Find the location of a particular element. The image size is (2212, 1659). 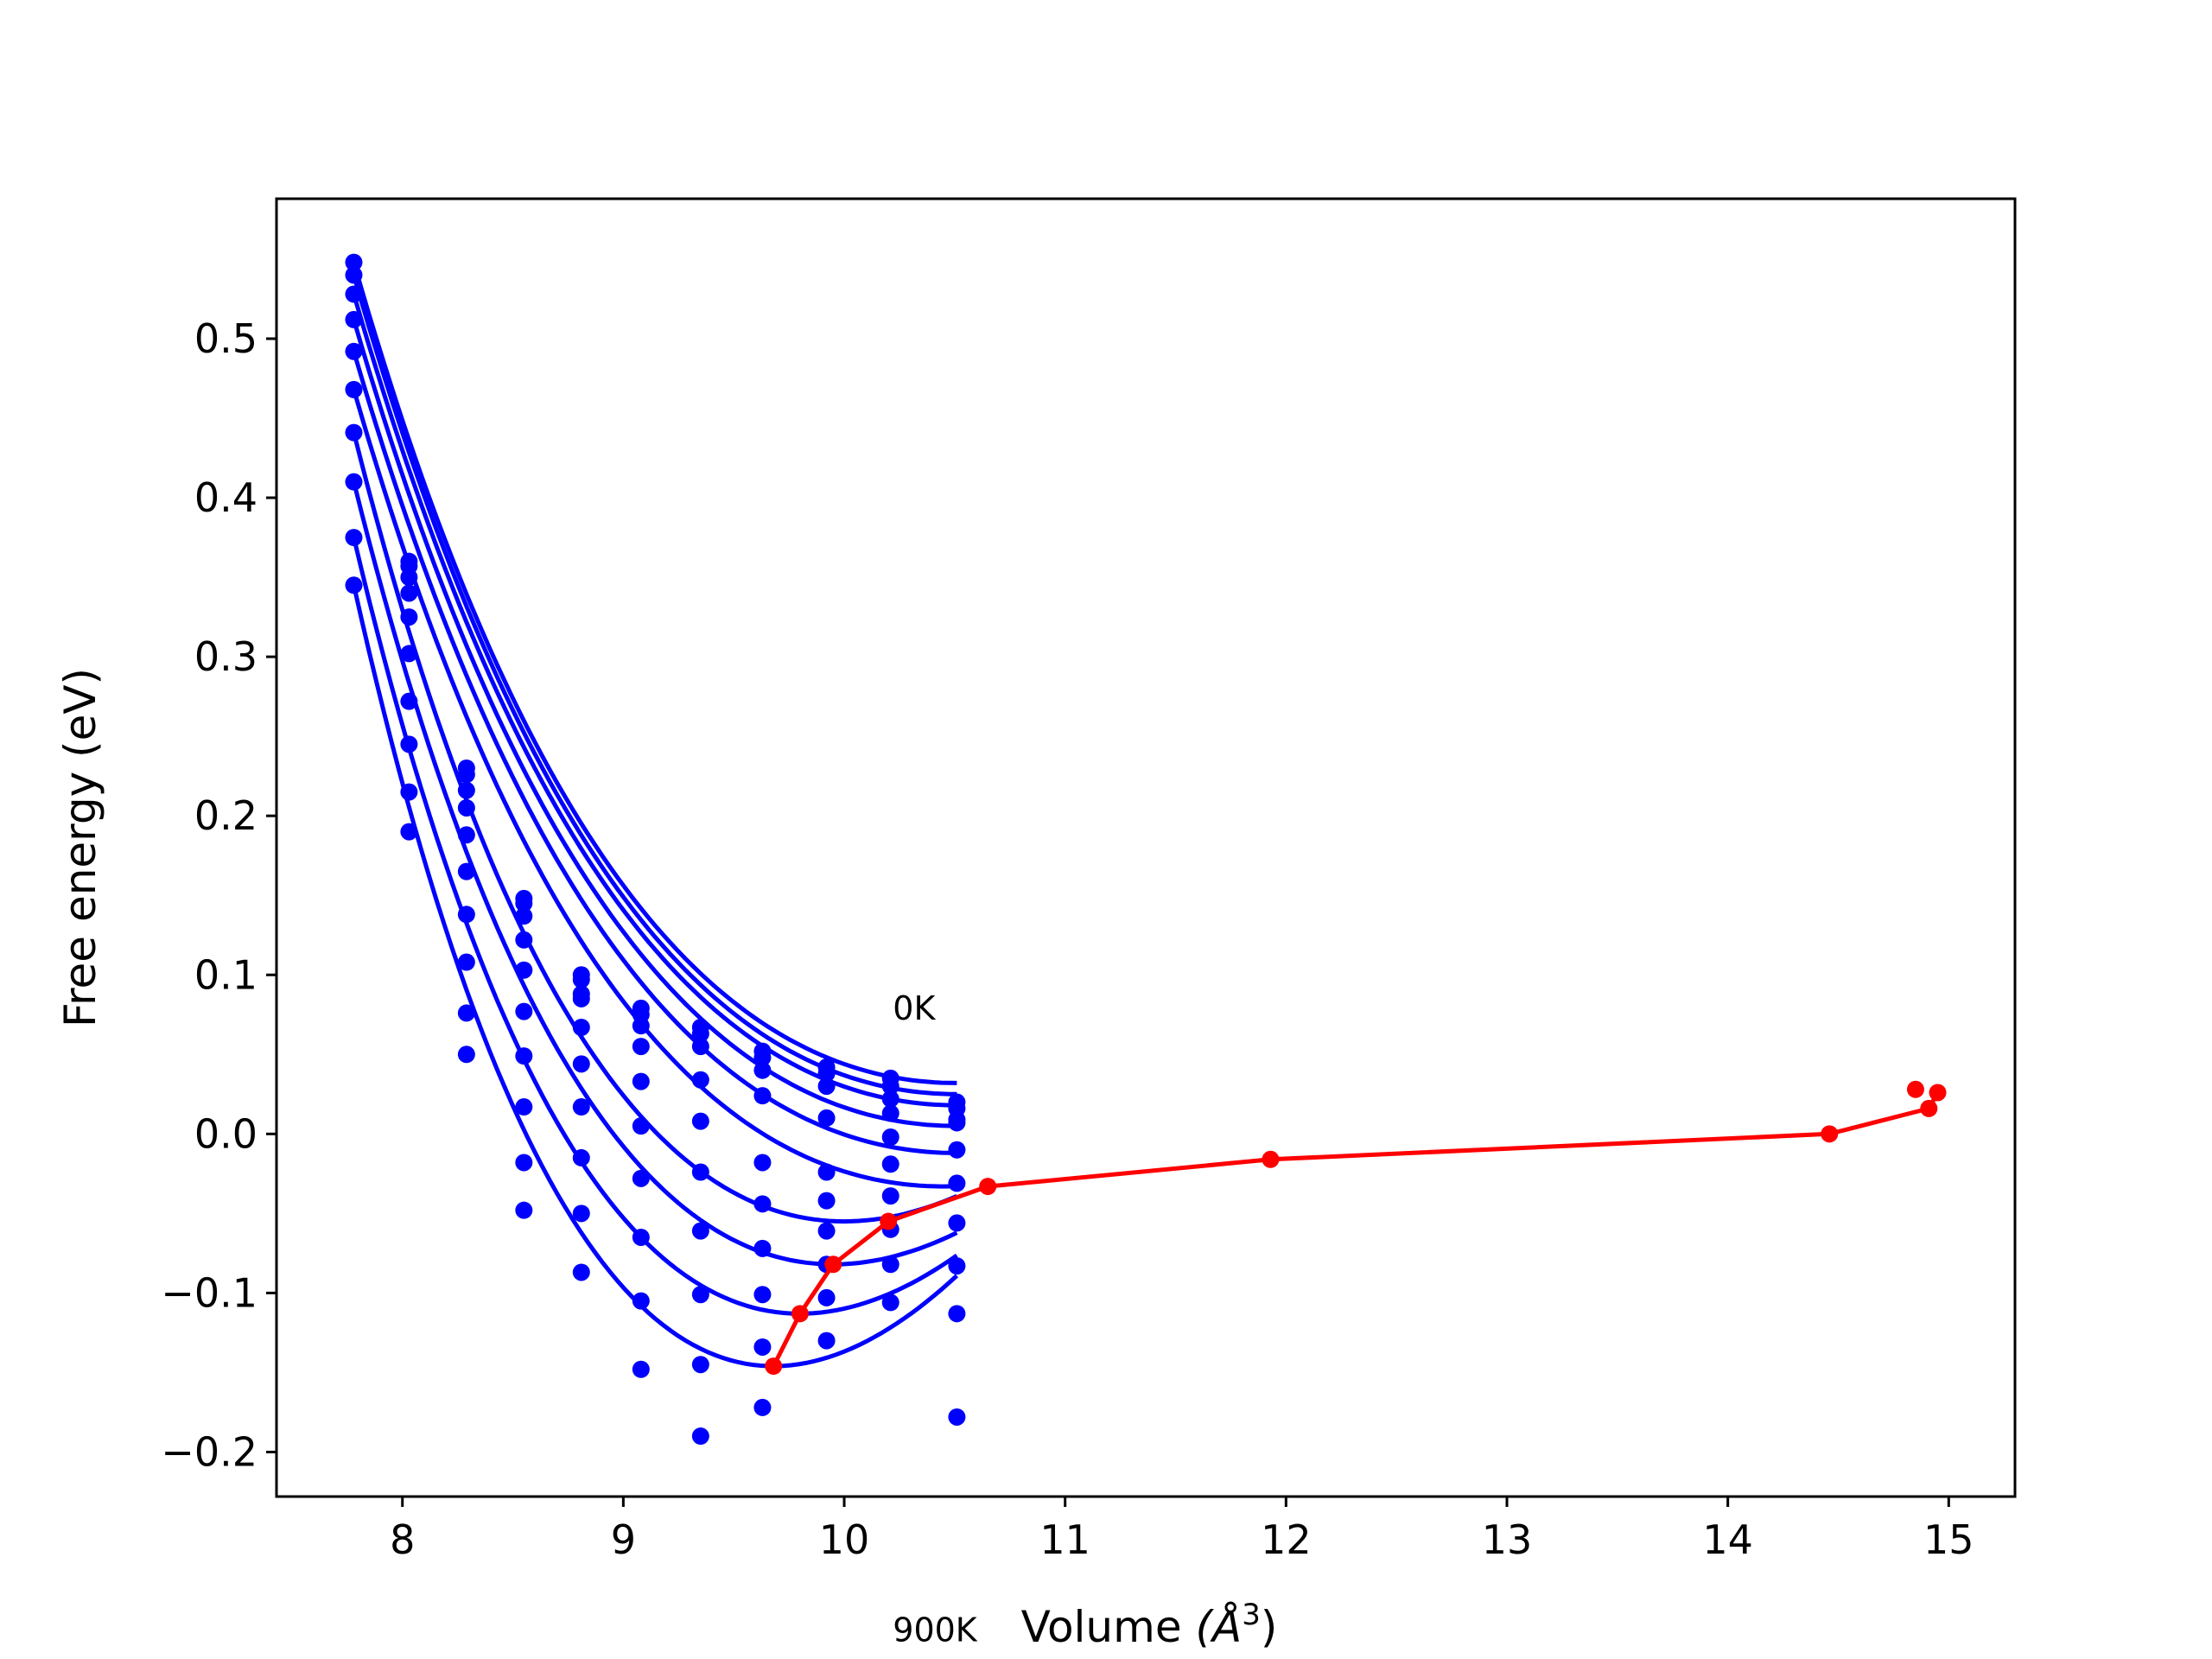

y-tick-label: 0.5 is located at coordinates (225, 338).